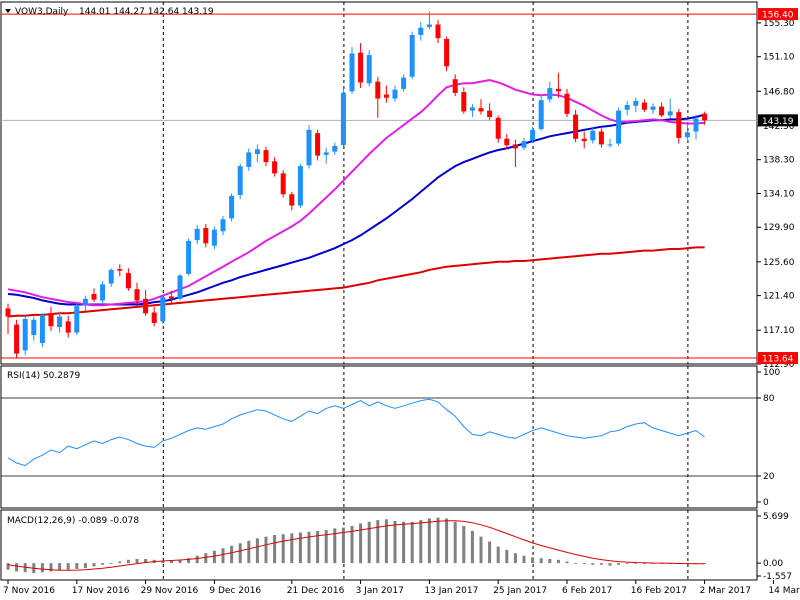 The width and height of the screenshot is (800, 600). I want to click on price-level-badge-label: 156.40, so click(778, 16).